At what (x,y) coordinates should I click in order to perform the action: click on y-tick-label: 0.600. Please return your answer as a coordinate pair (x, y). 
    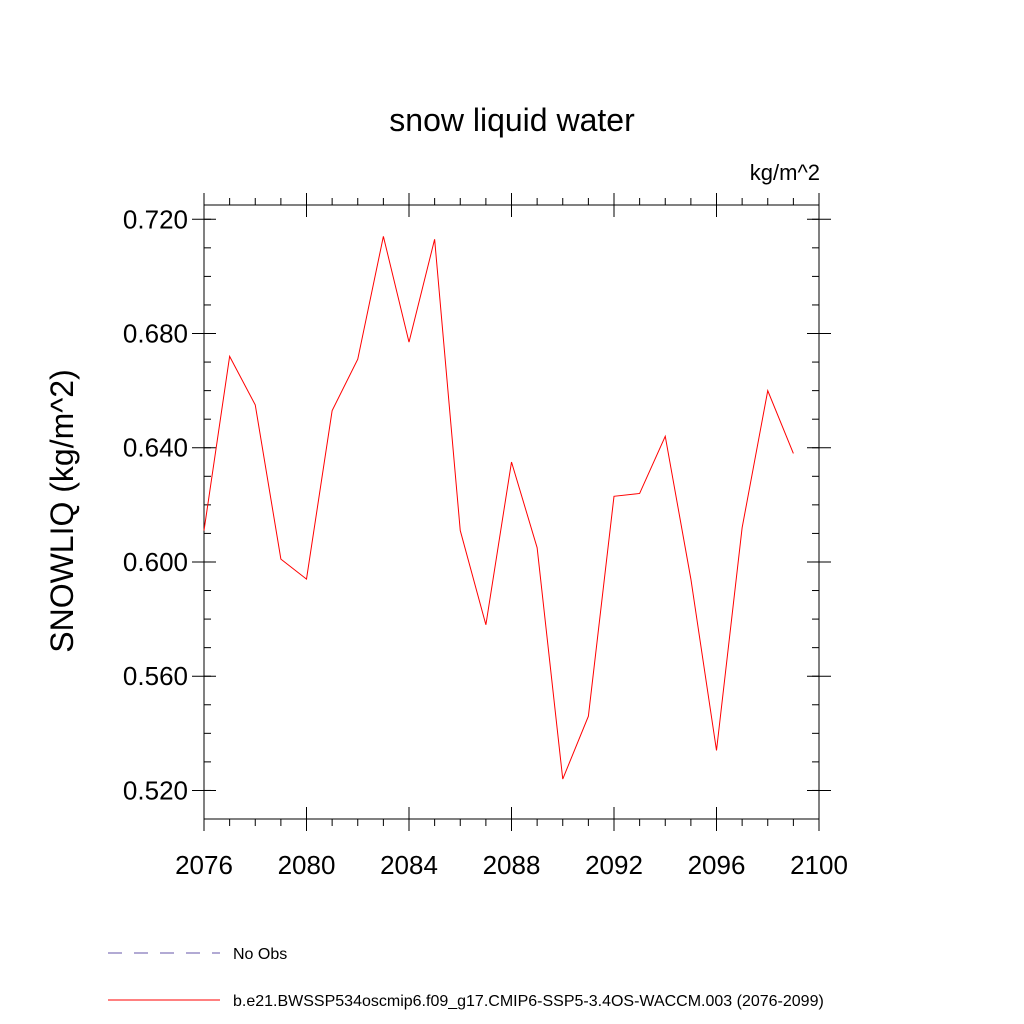
    Looking at the image, I should click on (155, 562).